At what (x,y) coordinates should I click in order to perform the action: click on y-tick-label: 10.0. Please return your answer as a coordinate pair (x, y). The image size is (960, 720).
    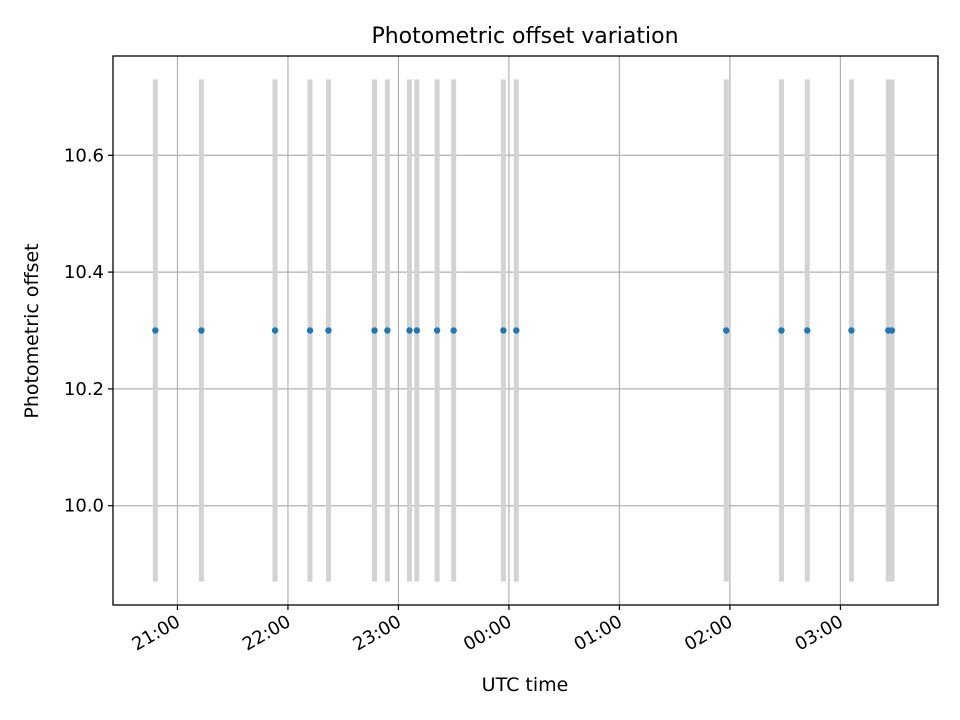
    Looking at the image, I should click on (84, 506).